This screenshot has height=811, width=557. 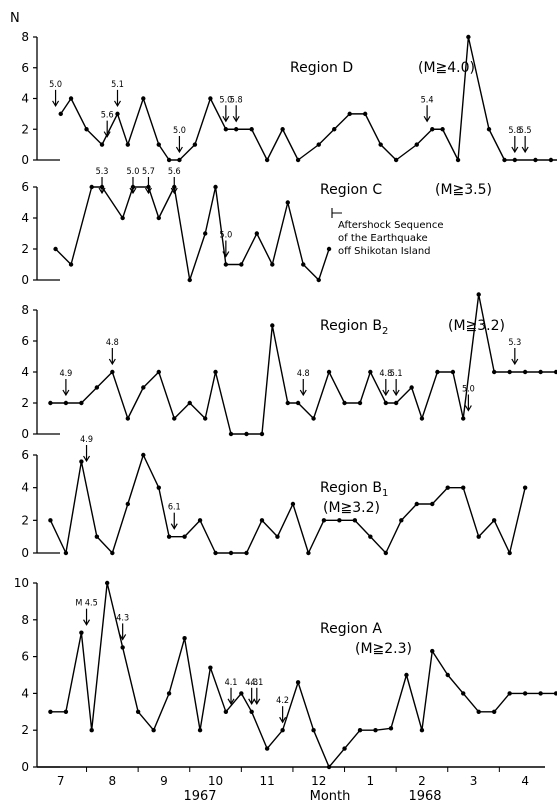 I want to click on annotation-label: 5.5, so click(x=525, y=131).